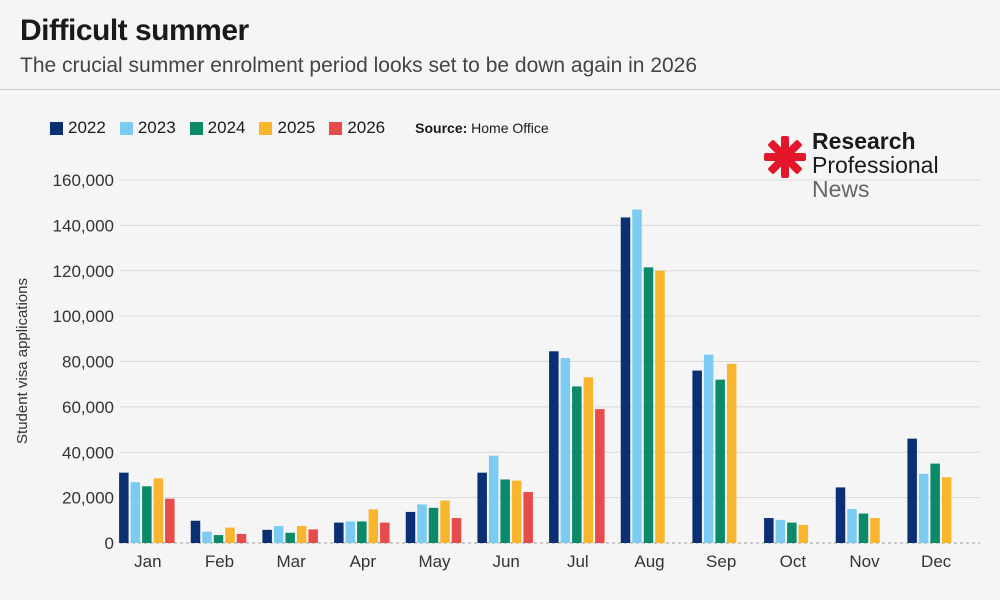  What do you see at coordinates (875, 530) in the screenshot?
I see `bar-nov-2025` at bounding box center [875, 530].